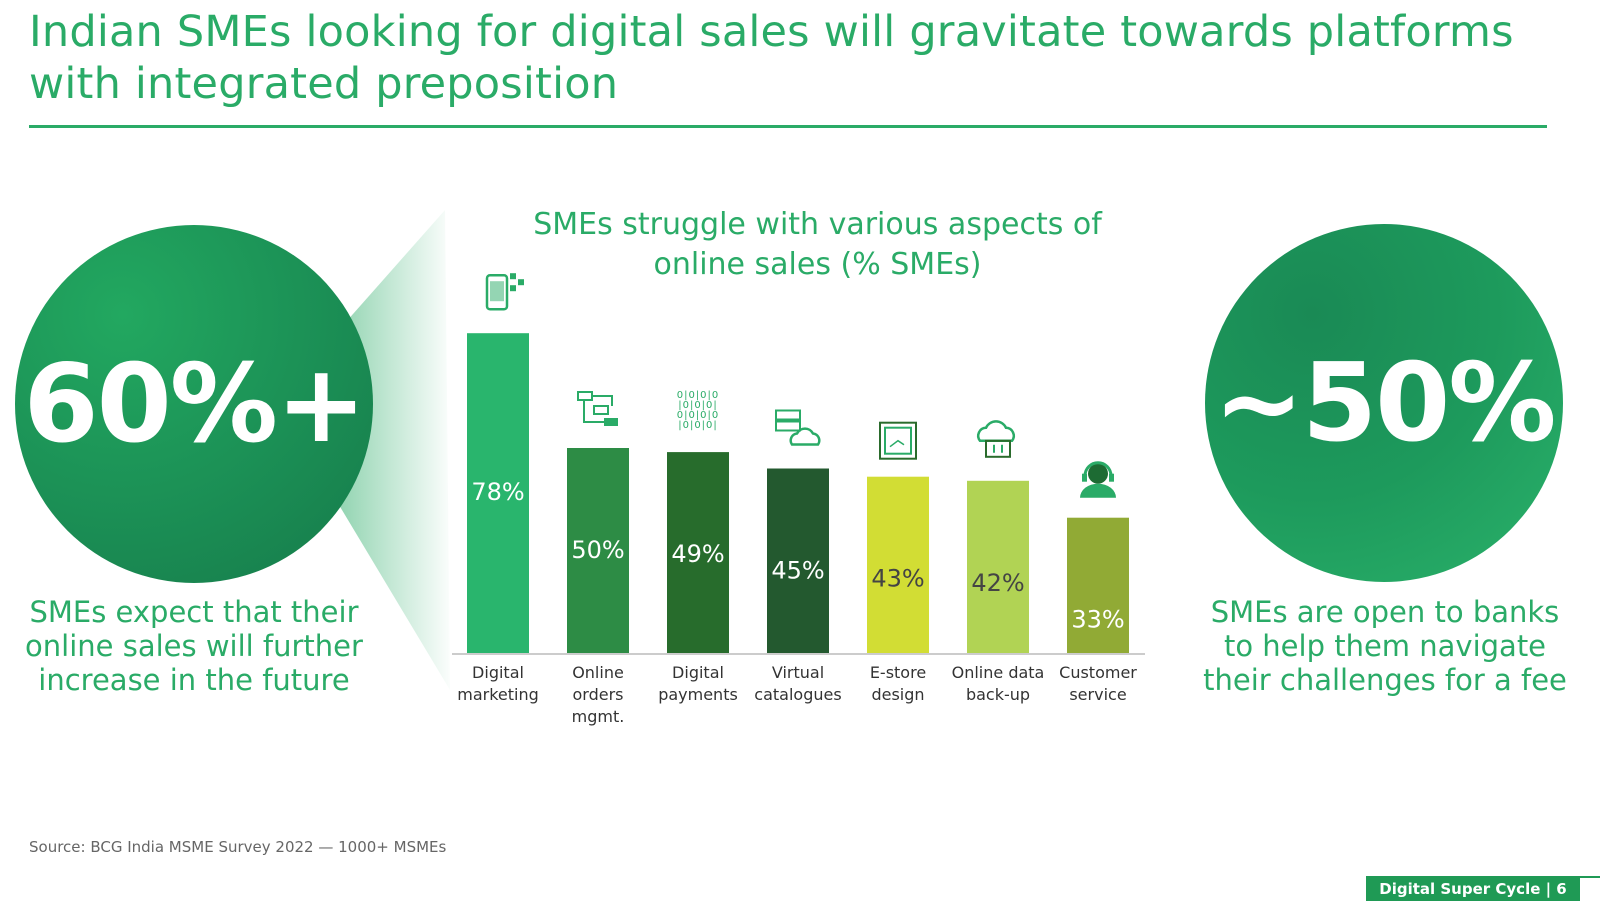 The image size is (1600, 913). I want to click on binary-gear-icon: 0|0|0|0|0|0|0|0|0|0|0|0|0|0|, so click(698, 410).